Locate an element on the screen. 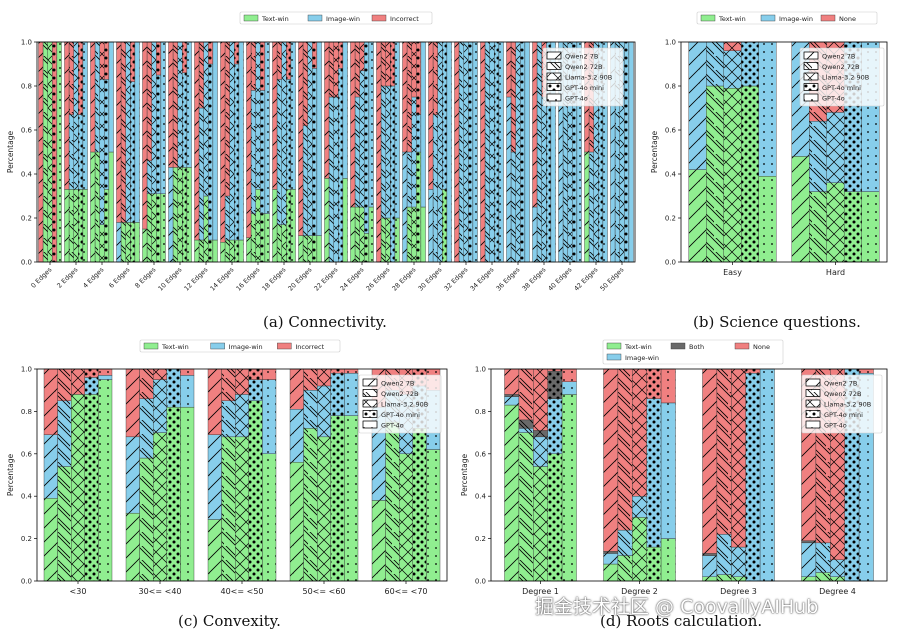 This screenshot has height=637, width=903. x-tick-label: 12 Edges is located at coordinates (195, 278).